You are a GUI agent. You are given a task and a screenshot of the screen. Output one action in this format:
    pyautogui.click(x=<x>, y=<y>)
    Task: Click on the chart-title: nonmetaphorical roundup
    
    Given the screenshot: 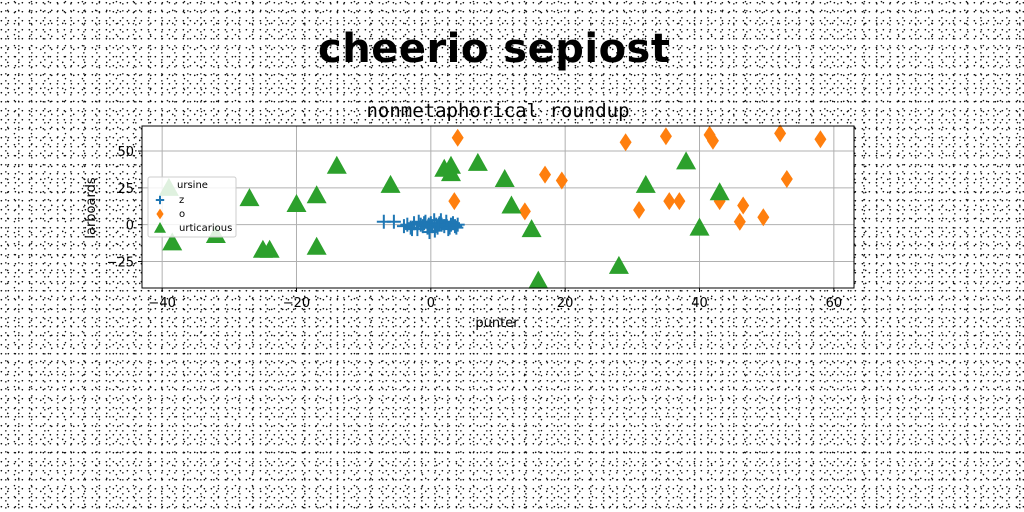 What is the action you would take?
    pyautogui.click(x=497, y=111)
    